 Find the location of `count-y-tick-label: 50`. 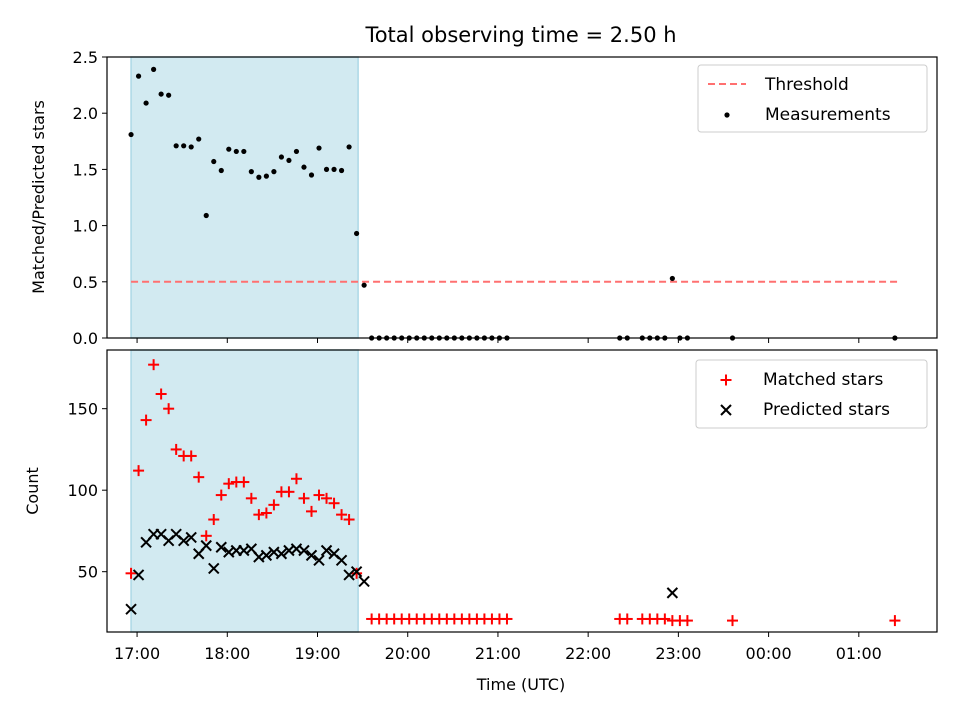

count-y-tick-label: 50 is located at coordinates (88, 572).